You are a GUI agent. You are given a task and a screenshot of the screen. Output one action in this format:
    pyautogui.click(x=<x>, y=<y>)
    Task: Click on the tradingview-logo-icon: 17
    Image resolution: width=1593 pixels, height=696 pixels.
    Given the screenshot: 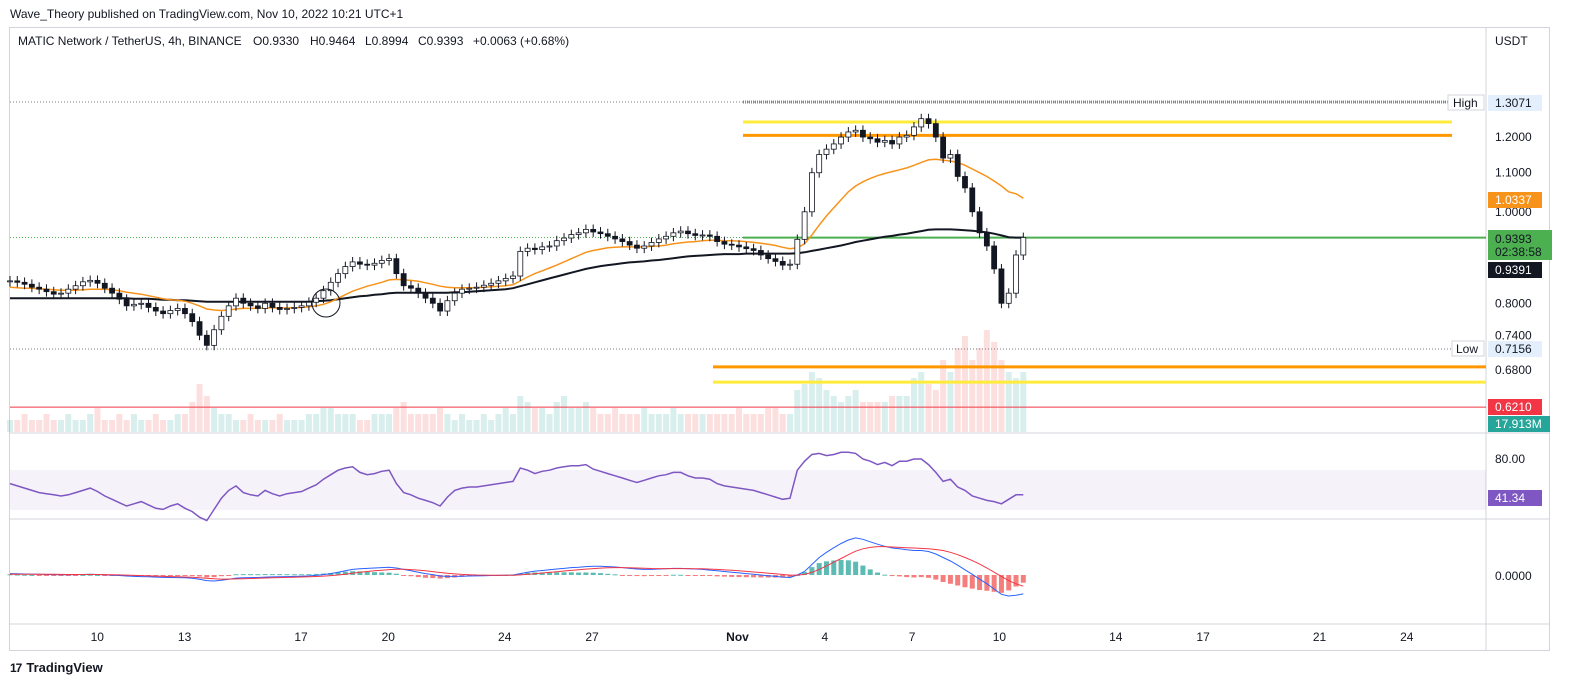 What is the action you would take?
    pyautogui.click(x=16, y=667)
    